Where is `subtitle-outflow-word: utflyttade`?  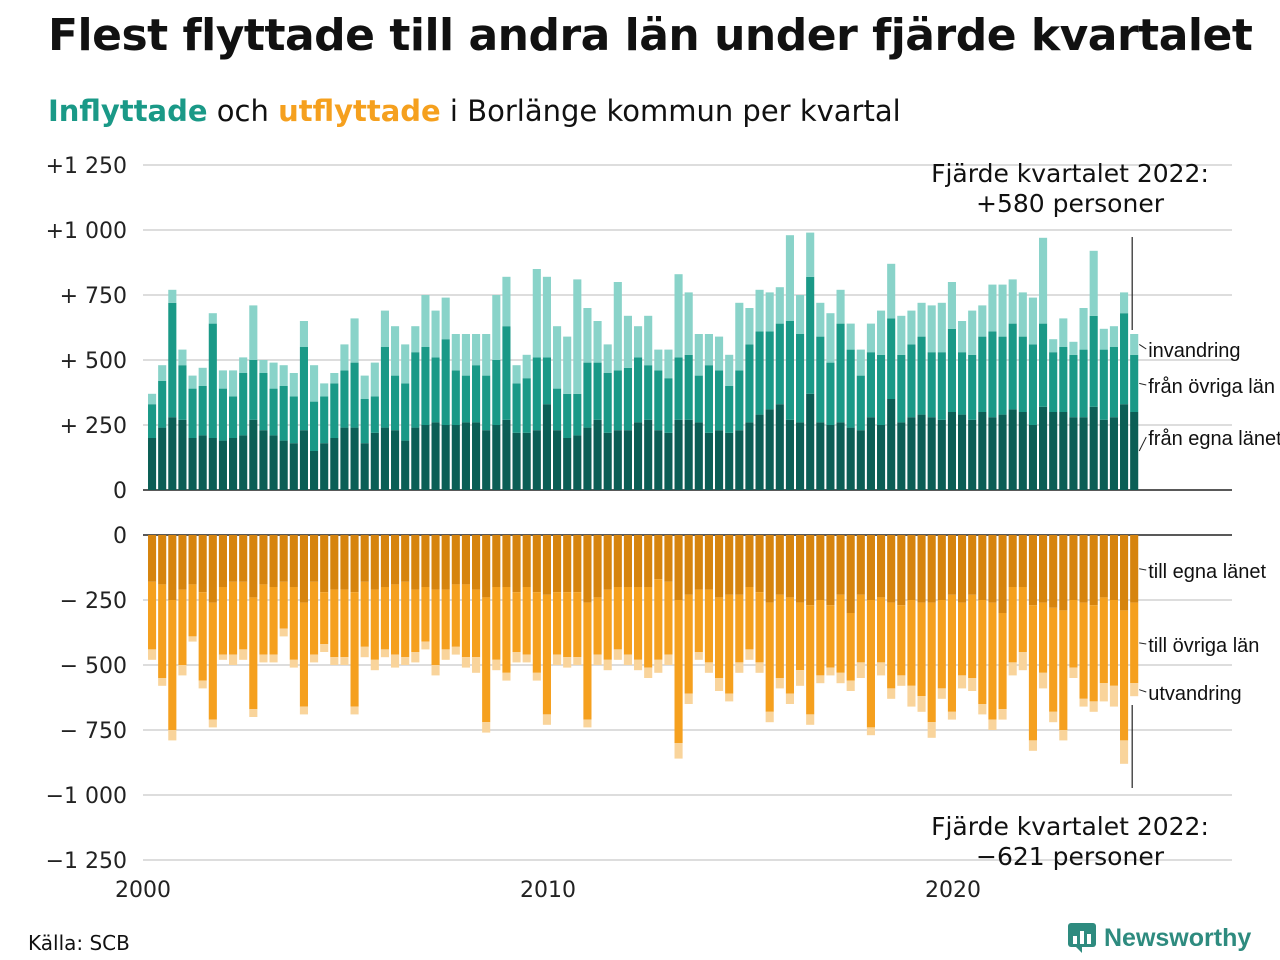 subtitle-outflow-word: utflyttade is located at coordinates (359, 111).